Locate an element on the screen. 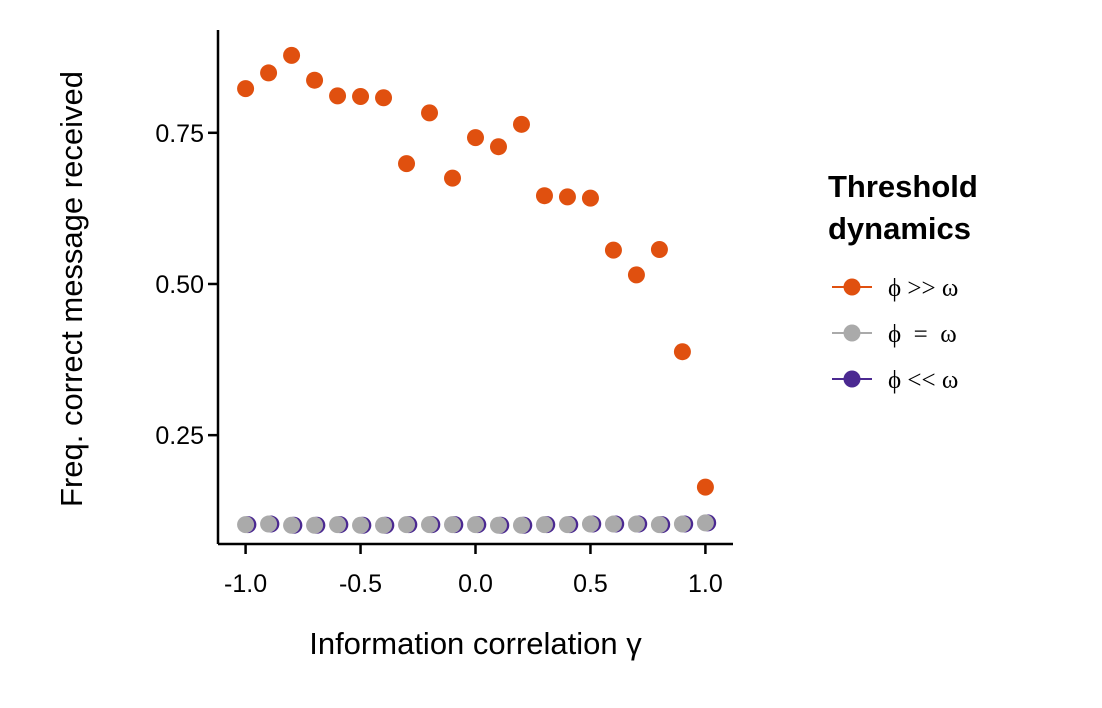 The width and height of the screenshot is (1102, 708). y-axis: 0.25 0.50 0.75 is located at coordinates (187, 287).